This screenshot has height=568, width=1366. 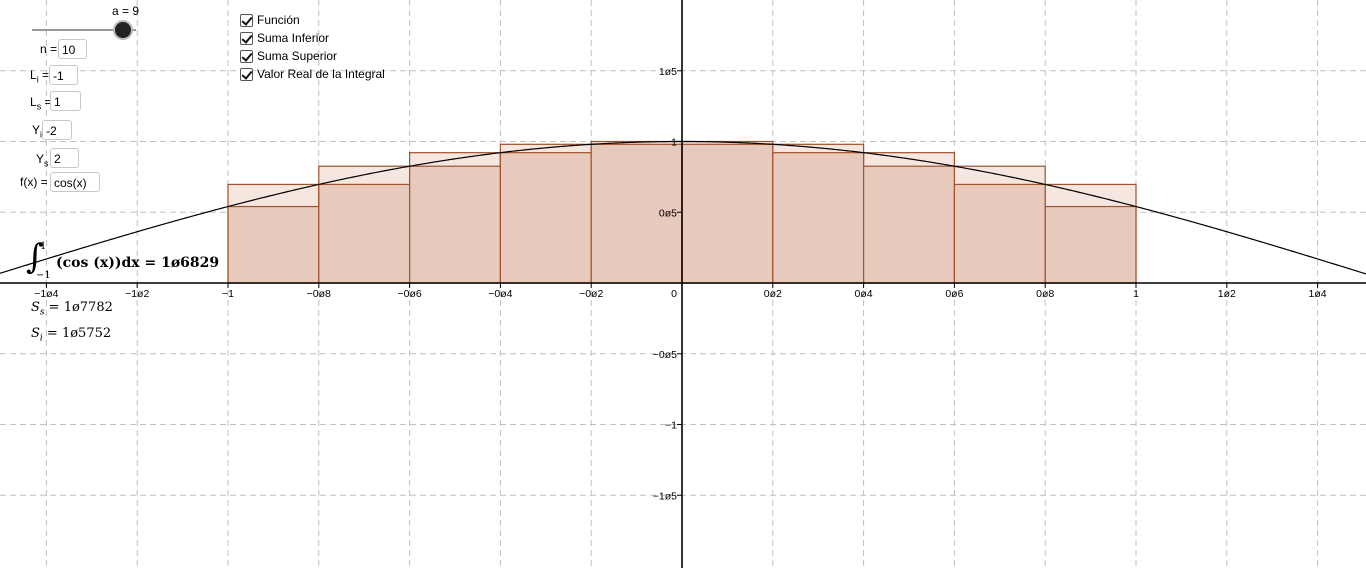 What do you see at coordinates (35, 257) in the screenshot?
I see `integral-sign: ∫` at bounding box center [35, 257].